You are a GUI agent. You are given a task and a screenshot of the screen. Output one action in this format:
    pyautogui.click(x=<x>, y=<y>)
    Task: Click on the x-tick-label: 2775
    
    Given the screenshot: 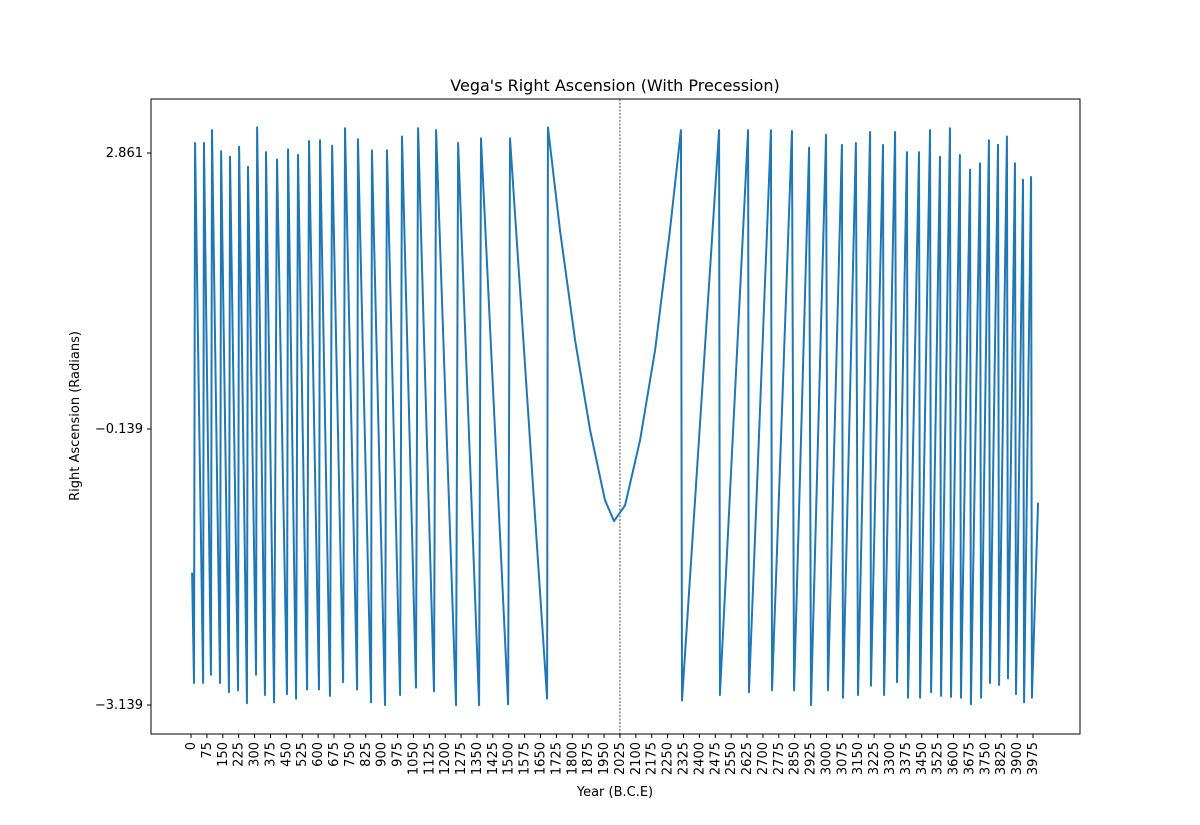 What is the action you would take?
    pyautogui.click(x=779, y=758)
    